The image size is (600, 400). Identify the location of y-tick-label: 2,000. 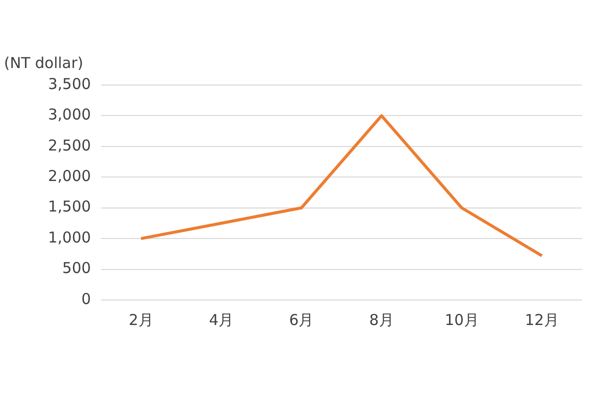
(69, 176).